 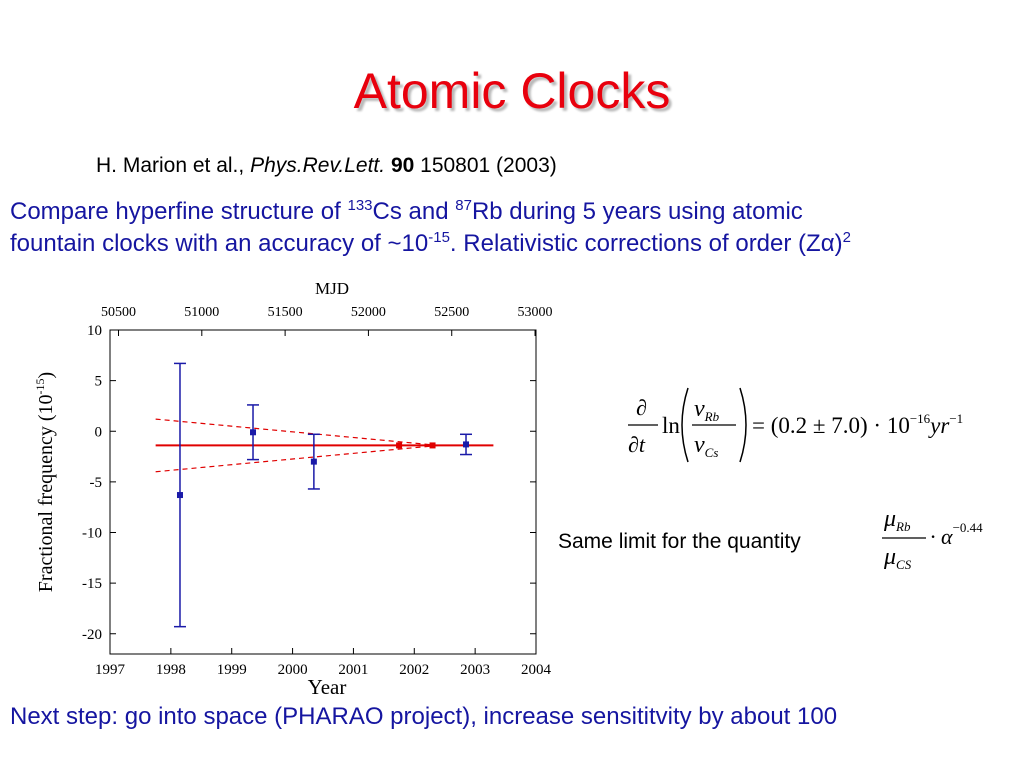 What do you see at coordinates (201, 312) in the screenshot?
I see `mjd-tick-label: 51000` at bounding box center [201, 312].